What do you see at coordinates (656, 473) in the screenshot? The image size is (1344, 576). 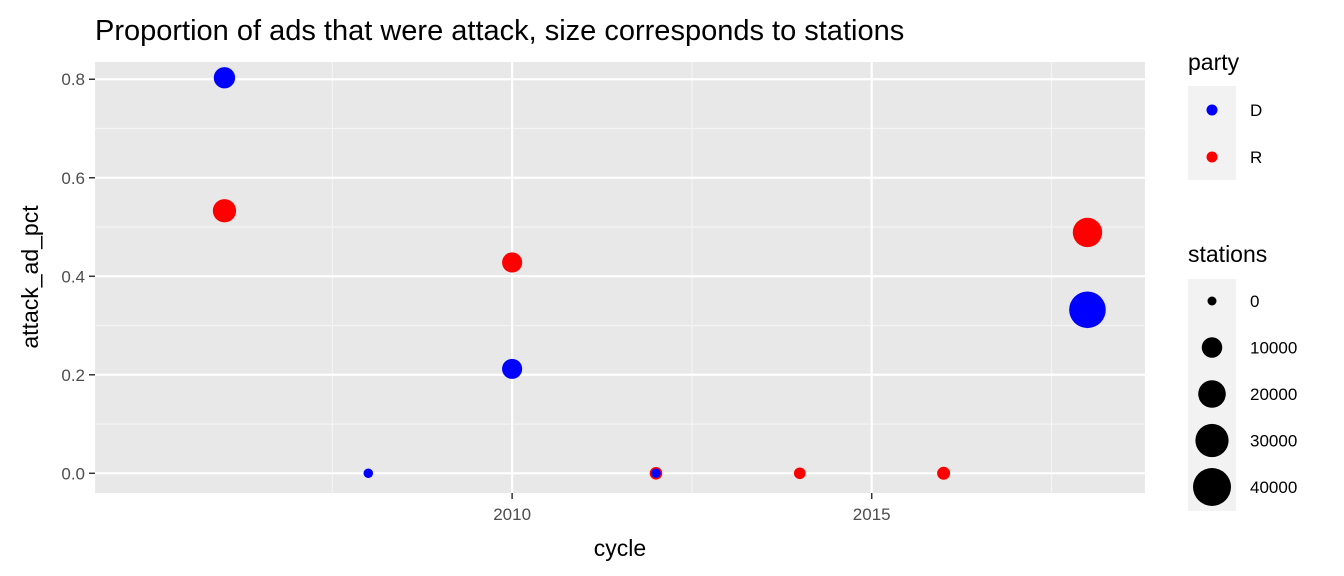 I see `data-point-d-2012` at bounding box center [656, 473].